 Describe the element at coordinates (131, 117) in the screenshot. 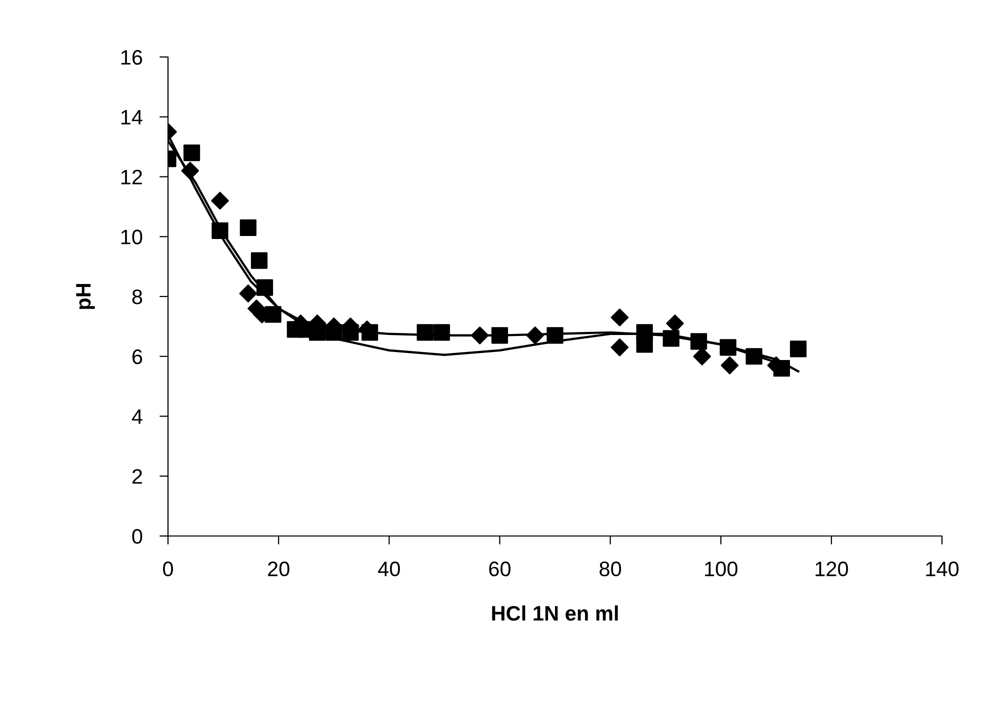

I see `y-tick-label: 14` at that location.